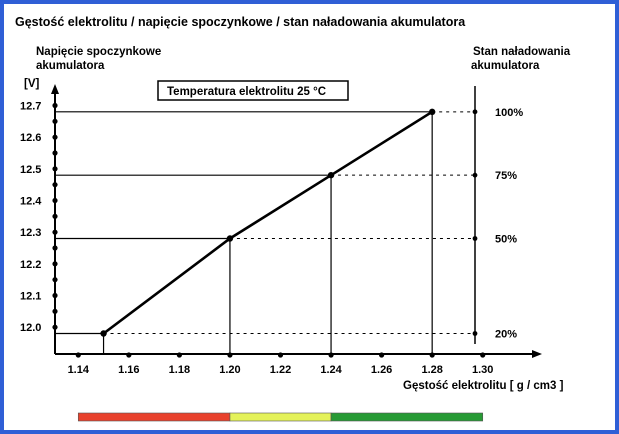  Describe the element at coordinates (30, 328) in the screenshot. I see `y-tick-label: 12.0` at that location.